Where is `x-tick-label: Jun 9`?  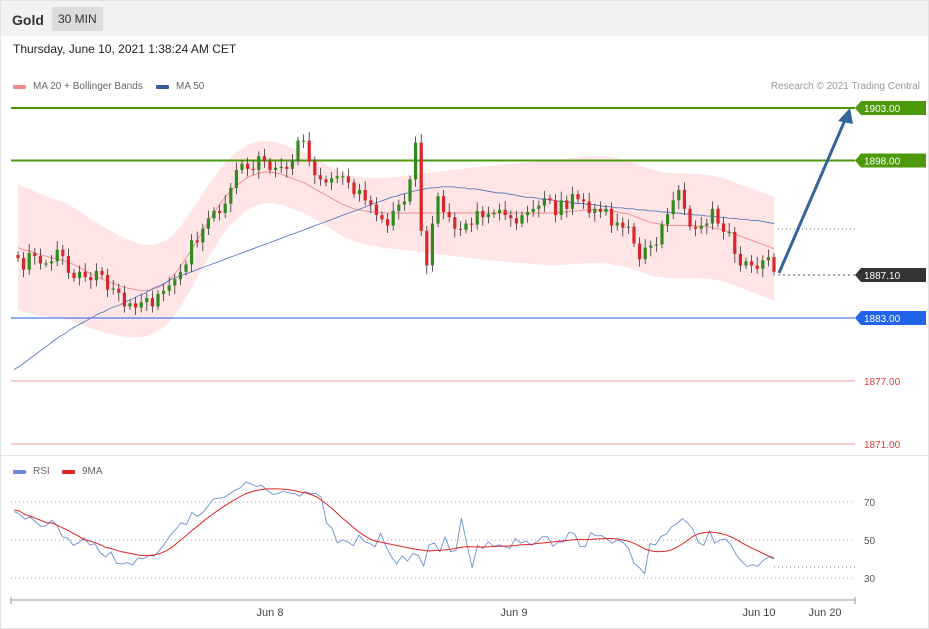 x-tick-label: Jun 9 is located at coordinates (514, 613).